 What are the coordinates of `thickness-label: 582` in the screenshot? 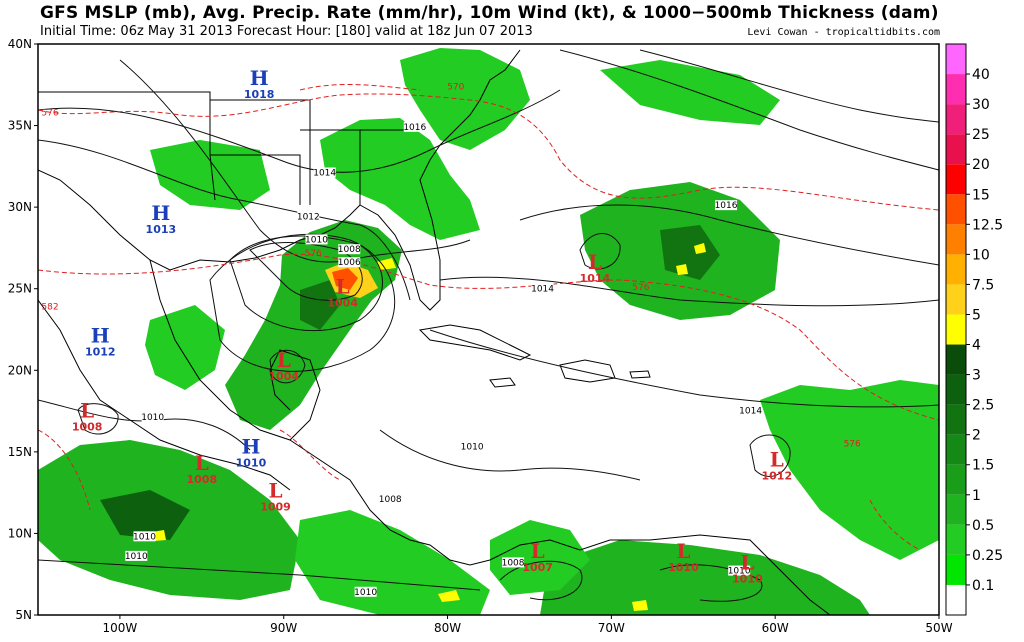 It's located at (49, 308).